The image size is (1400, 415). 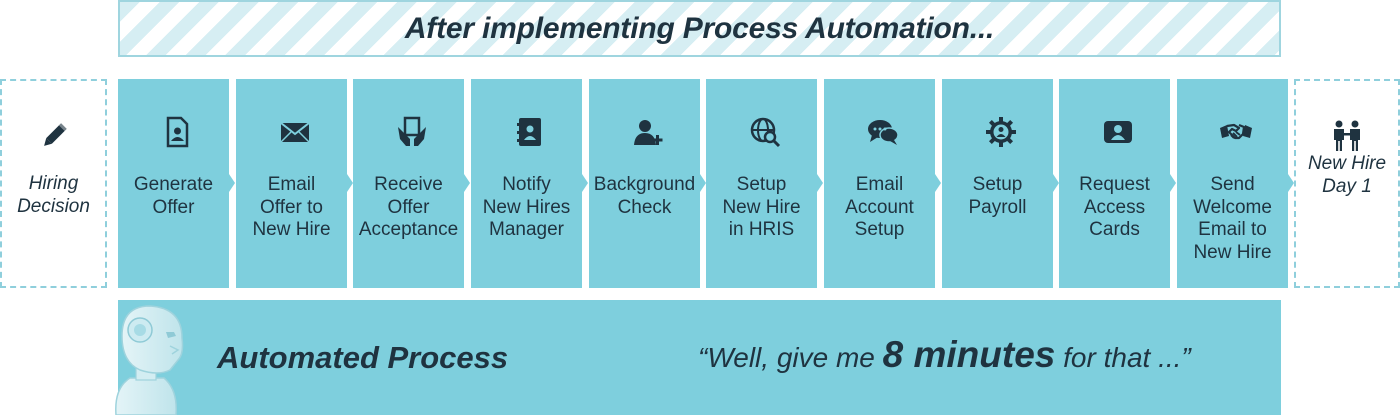 I want to click on quote-text-start: “Well, give me, so click(x=790, y=357).